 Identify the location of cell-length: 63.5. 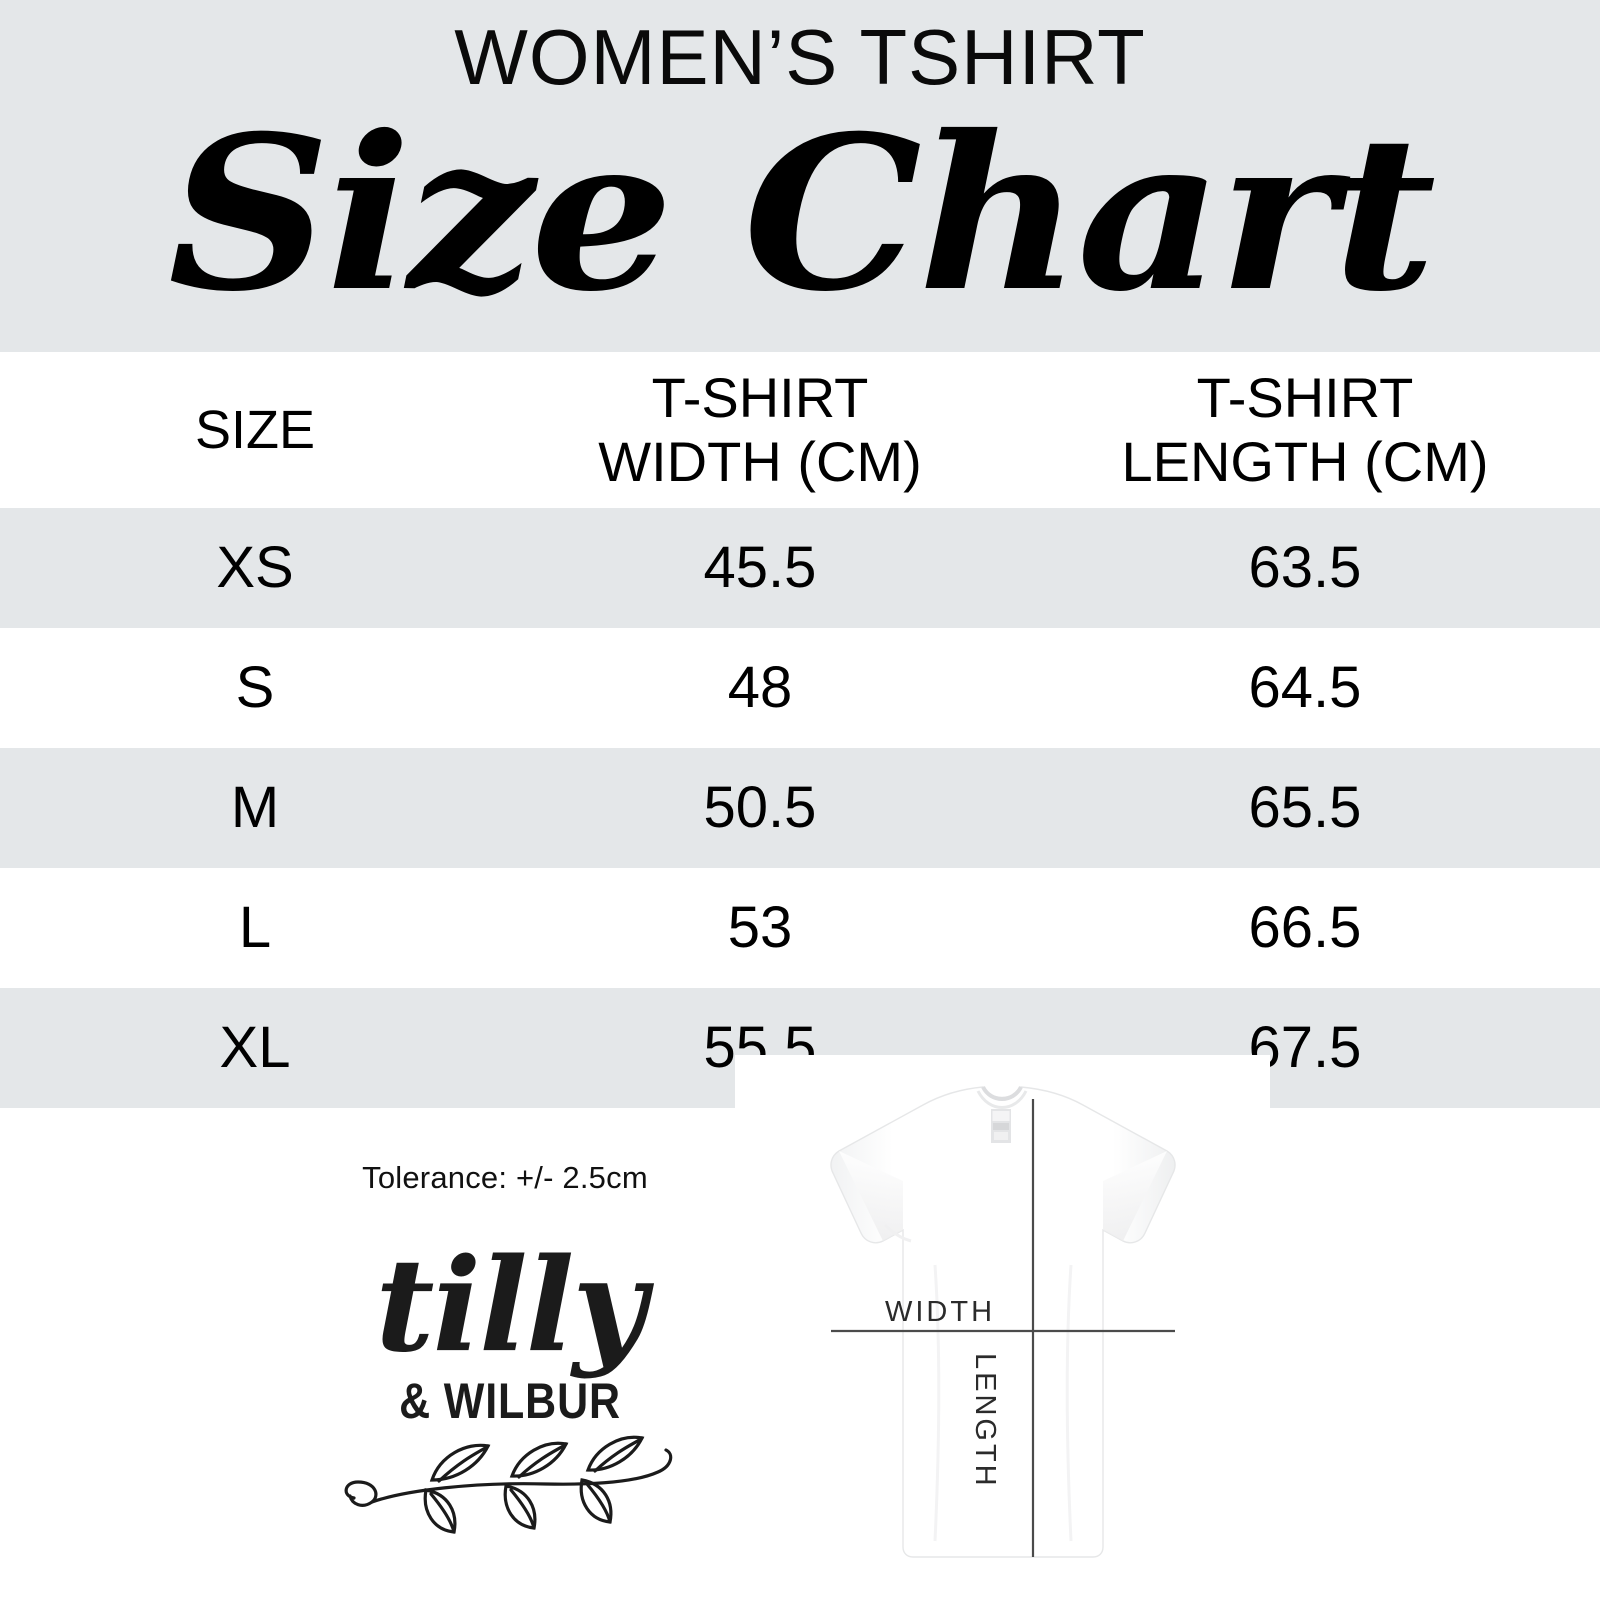
(1305, 567).